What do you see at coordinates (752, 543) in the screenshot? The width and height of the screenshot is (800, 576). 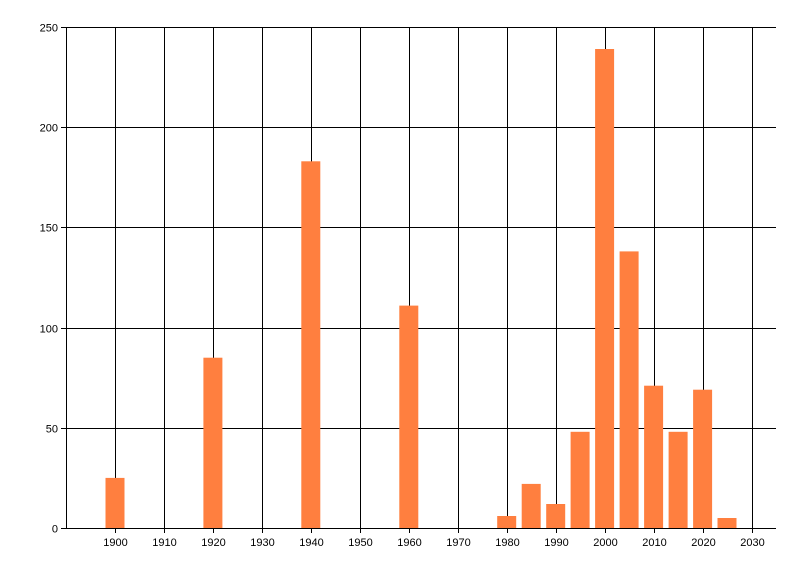 I see `x-tick-label: 2030` at bounding box center [752, 543].